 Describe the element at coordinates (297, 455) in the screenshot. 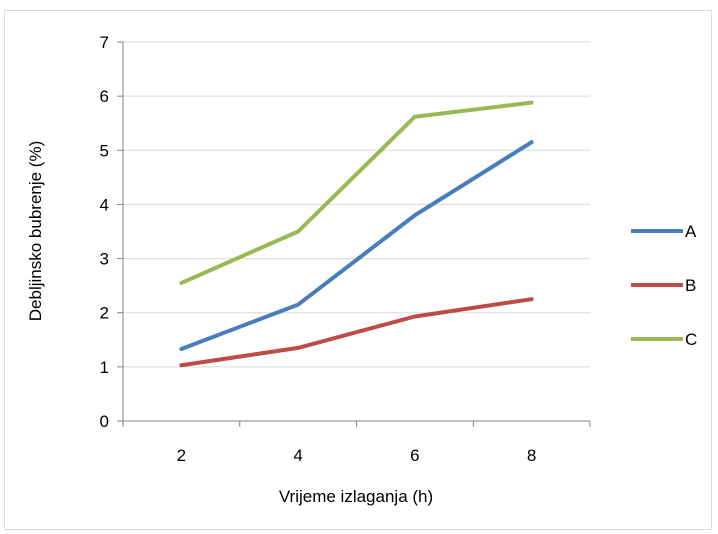

I see `x-tick-label: 4` at that location.